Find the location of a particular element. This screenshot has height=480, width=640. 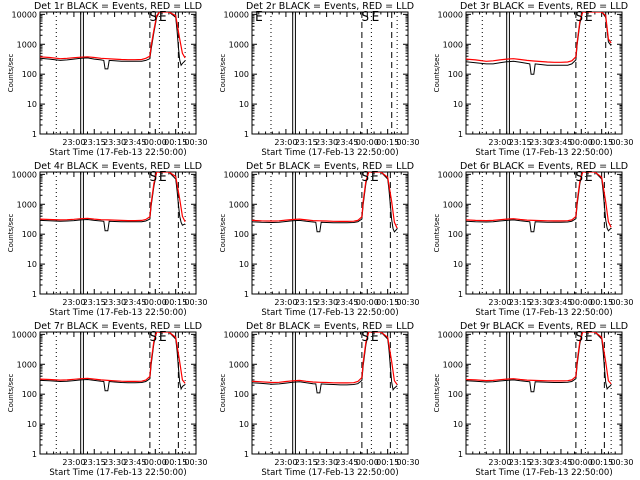

panel-title: Det 9r BLACK = Events, RED = LLD is located at coordinates (544, 326).